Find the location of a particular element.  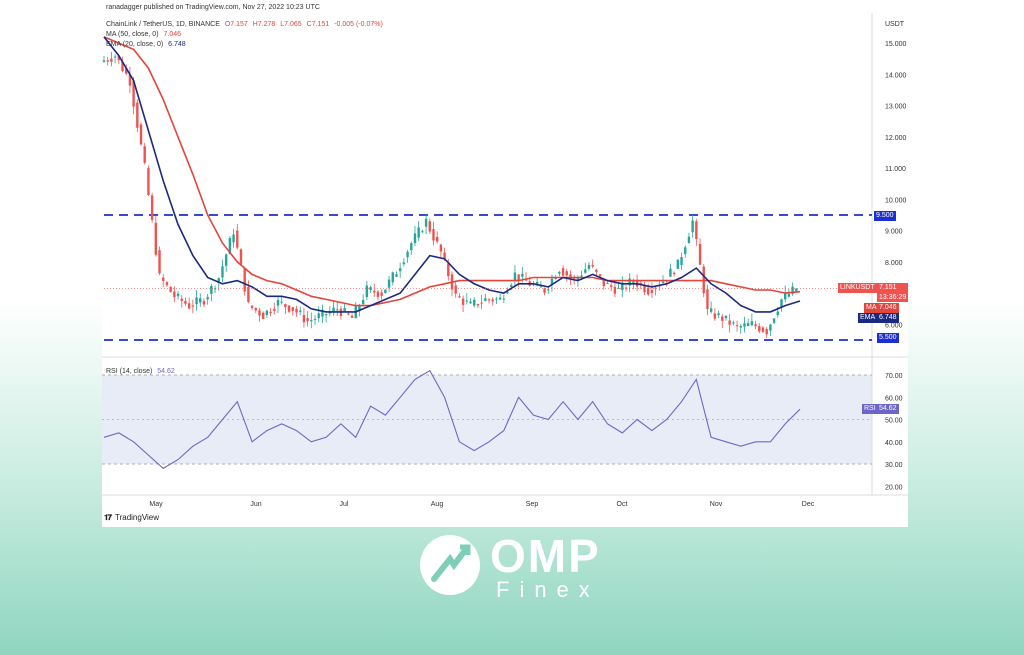

tradingview-watermark: 𝟏𝟕 TradingView is located at coordinates (131, 518).